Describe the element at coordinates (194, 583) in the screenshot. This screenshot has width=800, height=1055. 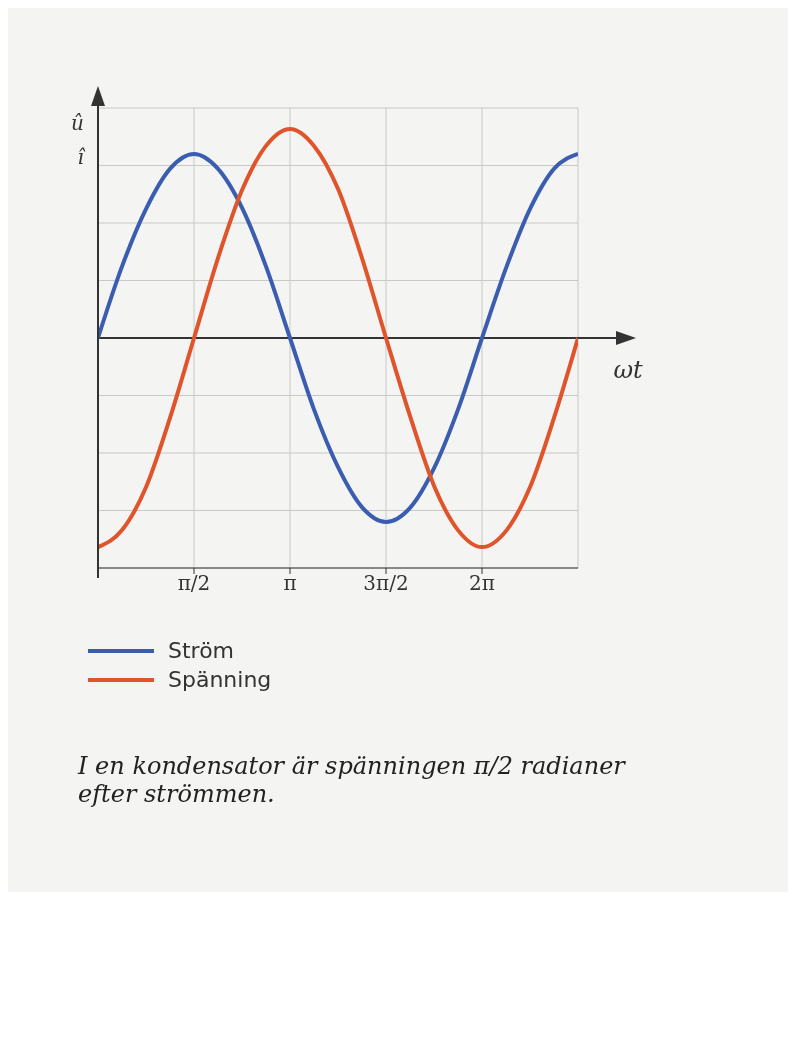
I see `x-tick-label: π/2` at that location.